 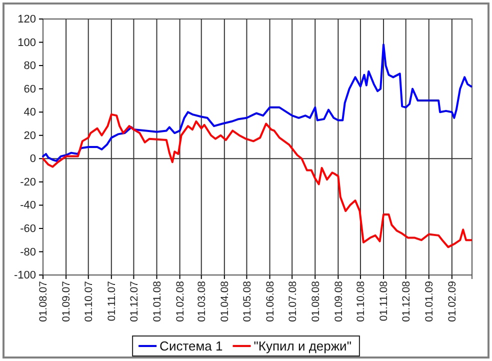 What do you see at coordinates (33, 159) in the screenshot?
I see `y-tick-label: 0` at bounding box center [33, 159].